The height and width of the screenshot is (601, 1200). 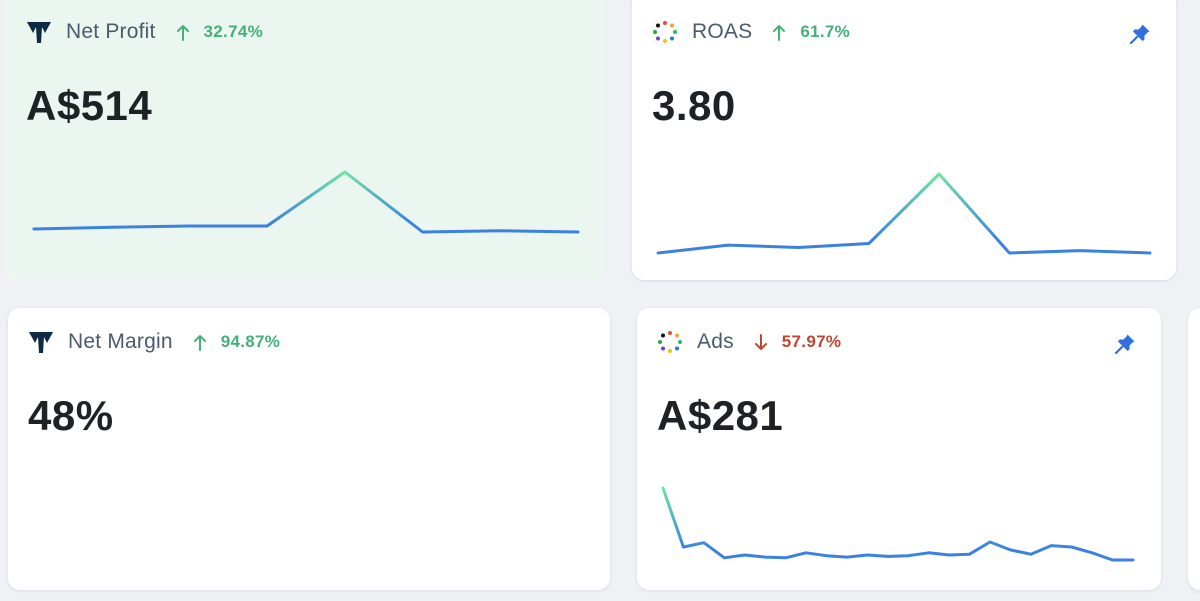 I want to click on net-margin-delta-value: 94.87%, so click(x=250, y=341).